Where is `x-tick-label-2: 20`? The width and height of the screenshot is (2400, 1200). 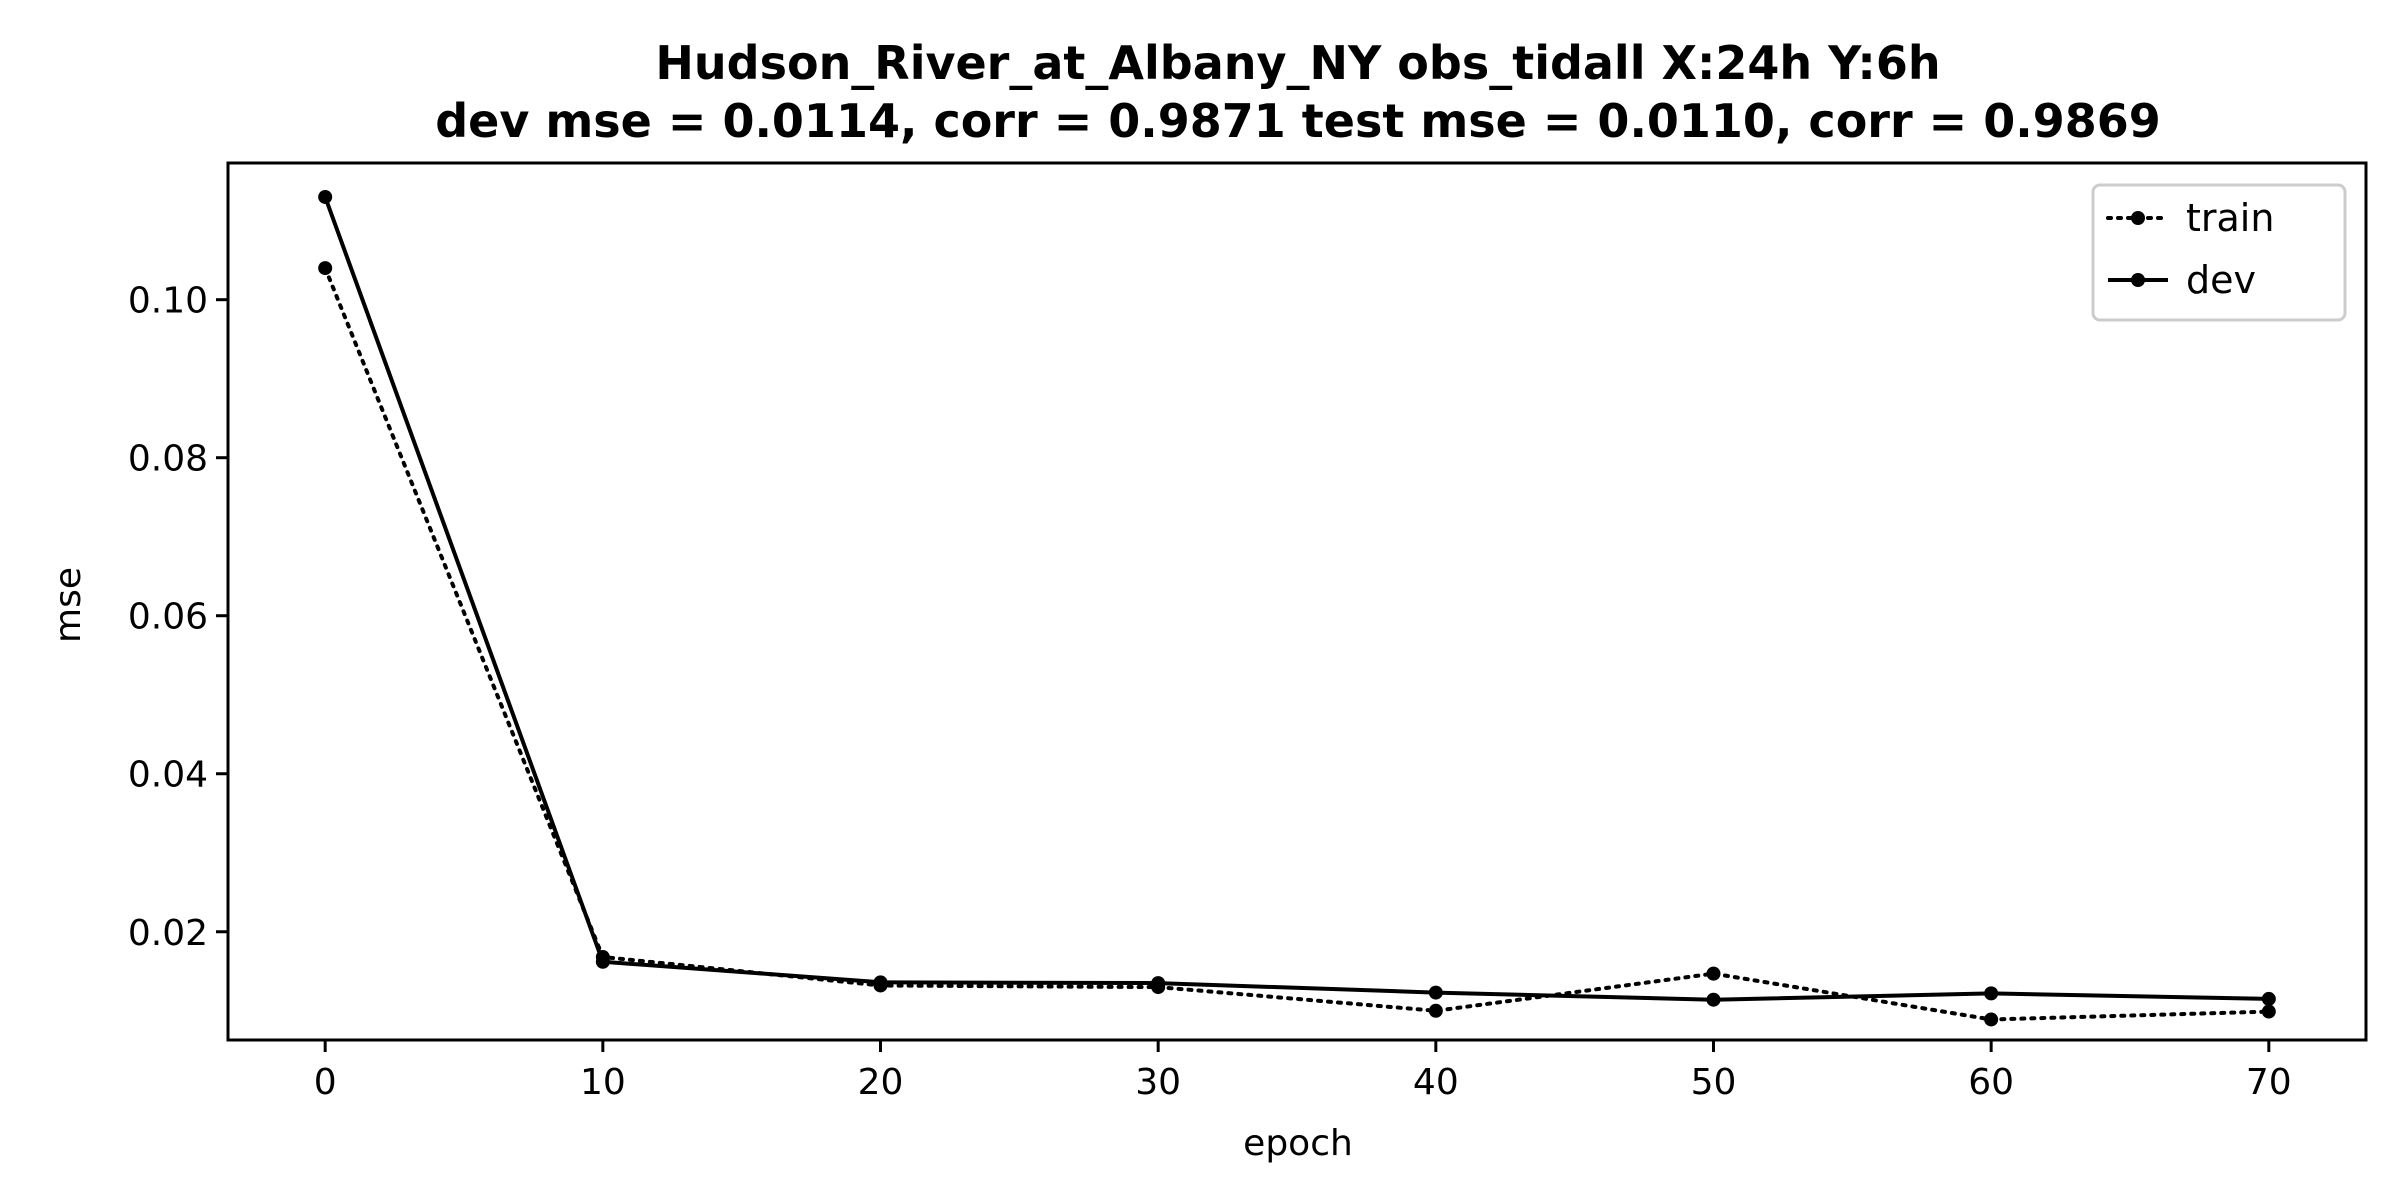
x-tick-label-2: 20 is located at coordinates (881, 1082).